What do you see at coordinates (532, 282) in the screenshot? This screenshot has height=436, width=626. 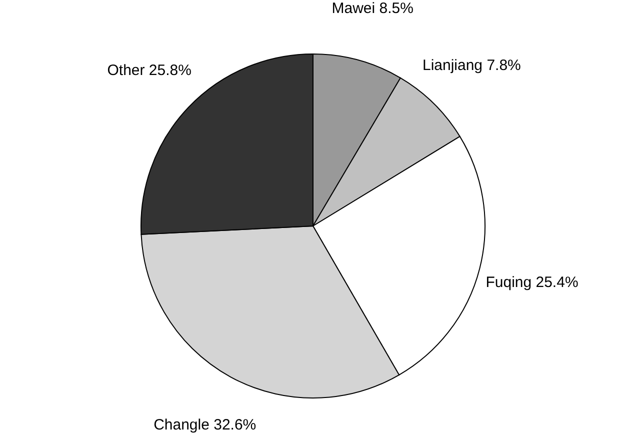 I see `slice-label: Fuqing 25.4%` at bounding box center [532, 282].